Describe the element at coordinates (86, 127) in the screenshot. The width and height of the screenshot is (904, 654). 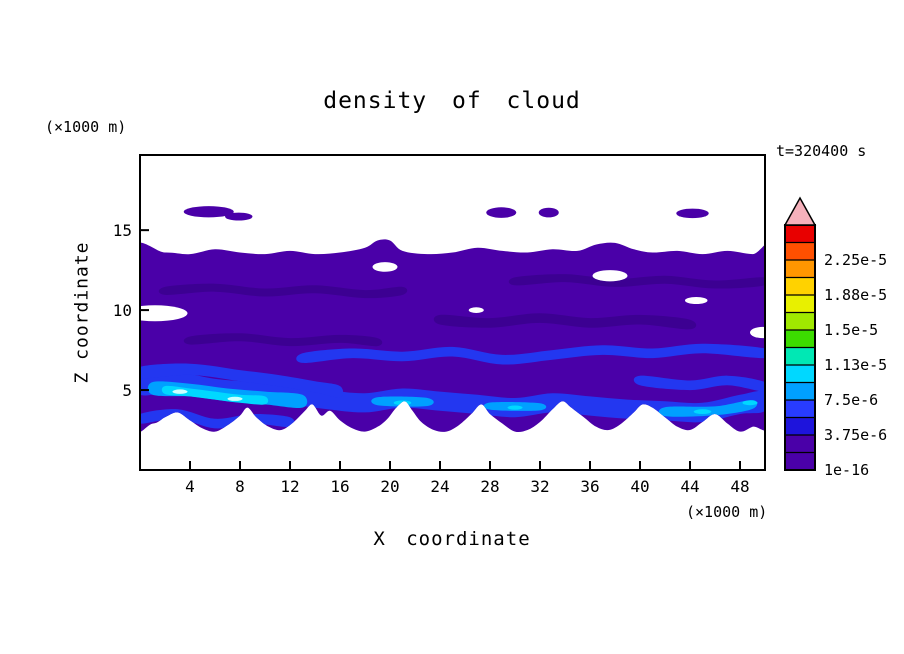
I see `y-axis-unit-label: (×1000 m)` at that location.